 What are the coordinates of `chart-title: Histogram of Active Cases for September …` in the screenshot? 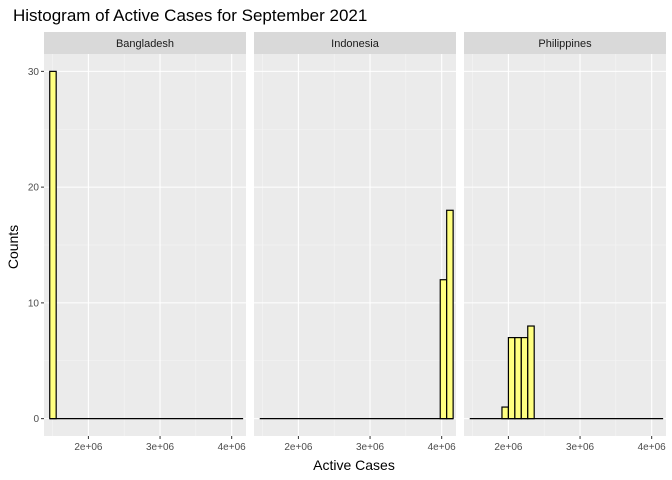 It's located at (190, 15).